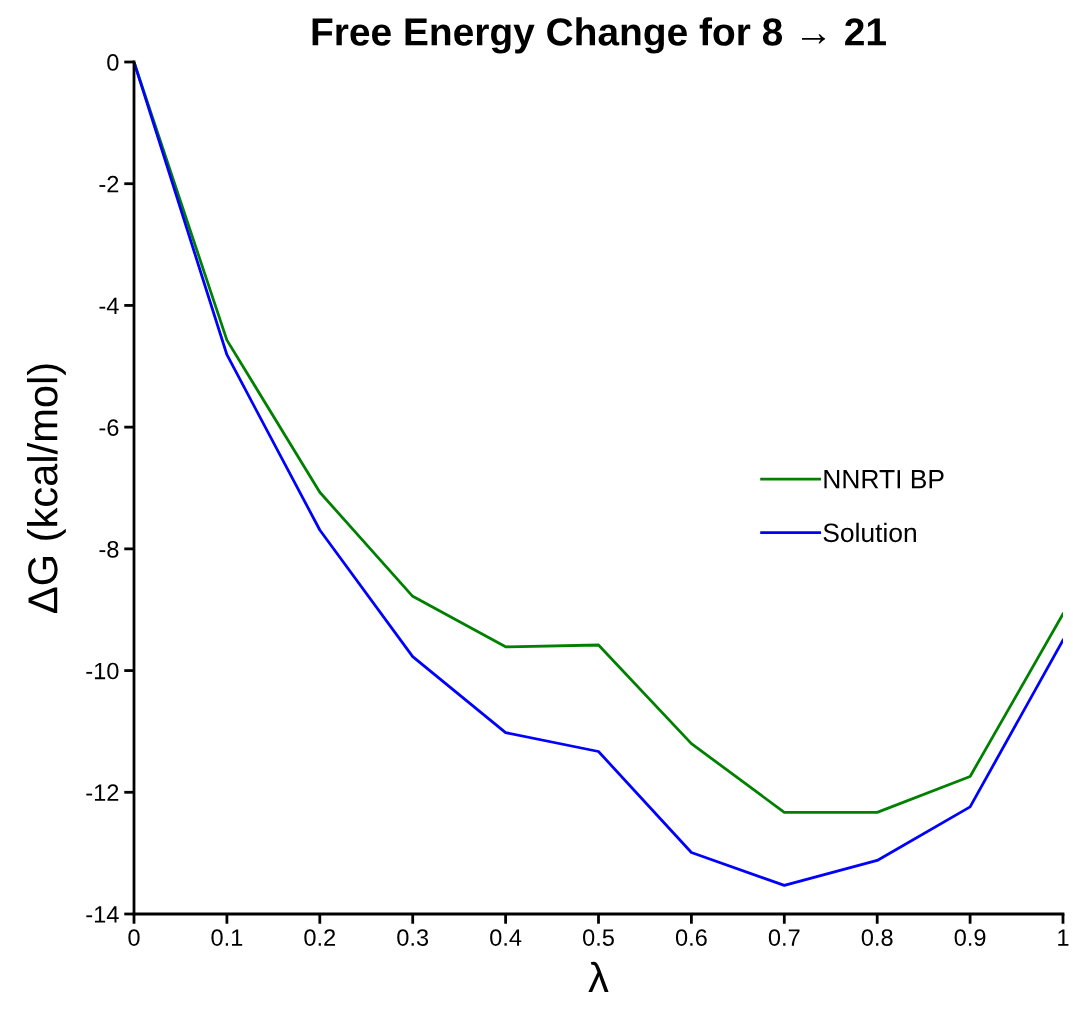 The width and height of the screenshot is (1073, 1026). I want to click on x-tick-label: 0.2, so click(320, 937).